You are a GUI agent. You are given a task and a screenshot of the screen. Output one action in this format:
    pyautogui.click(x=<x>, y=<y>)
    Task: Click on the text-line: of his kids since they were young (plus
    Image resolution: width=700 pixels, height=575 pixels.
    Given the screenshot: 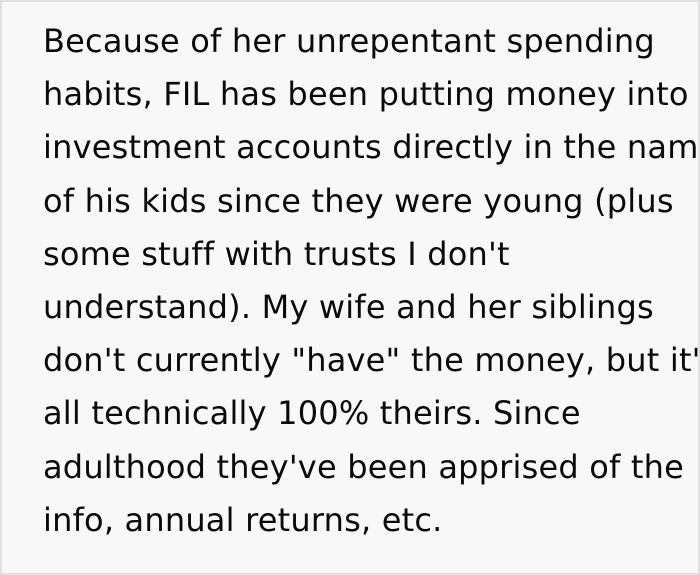 What is the action you would take?
    pyautogui.click(x=358, y=200)
    